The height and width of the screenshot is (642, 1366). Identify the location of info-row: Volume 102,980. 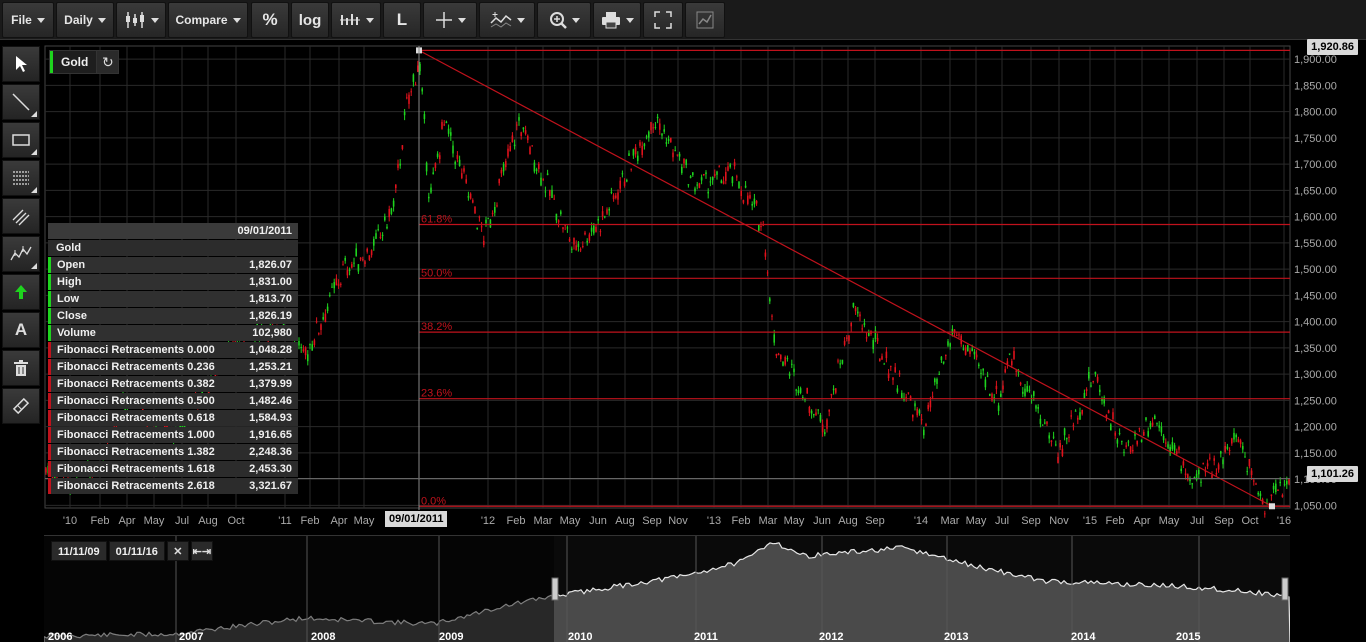
(173, 333).